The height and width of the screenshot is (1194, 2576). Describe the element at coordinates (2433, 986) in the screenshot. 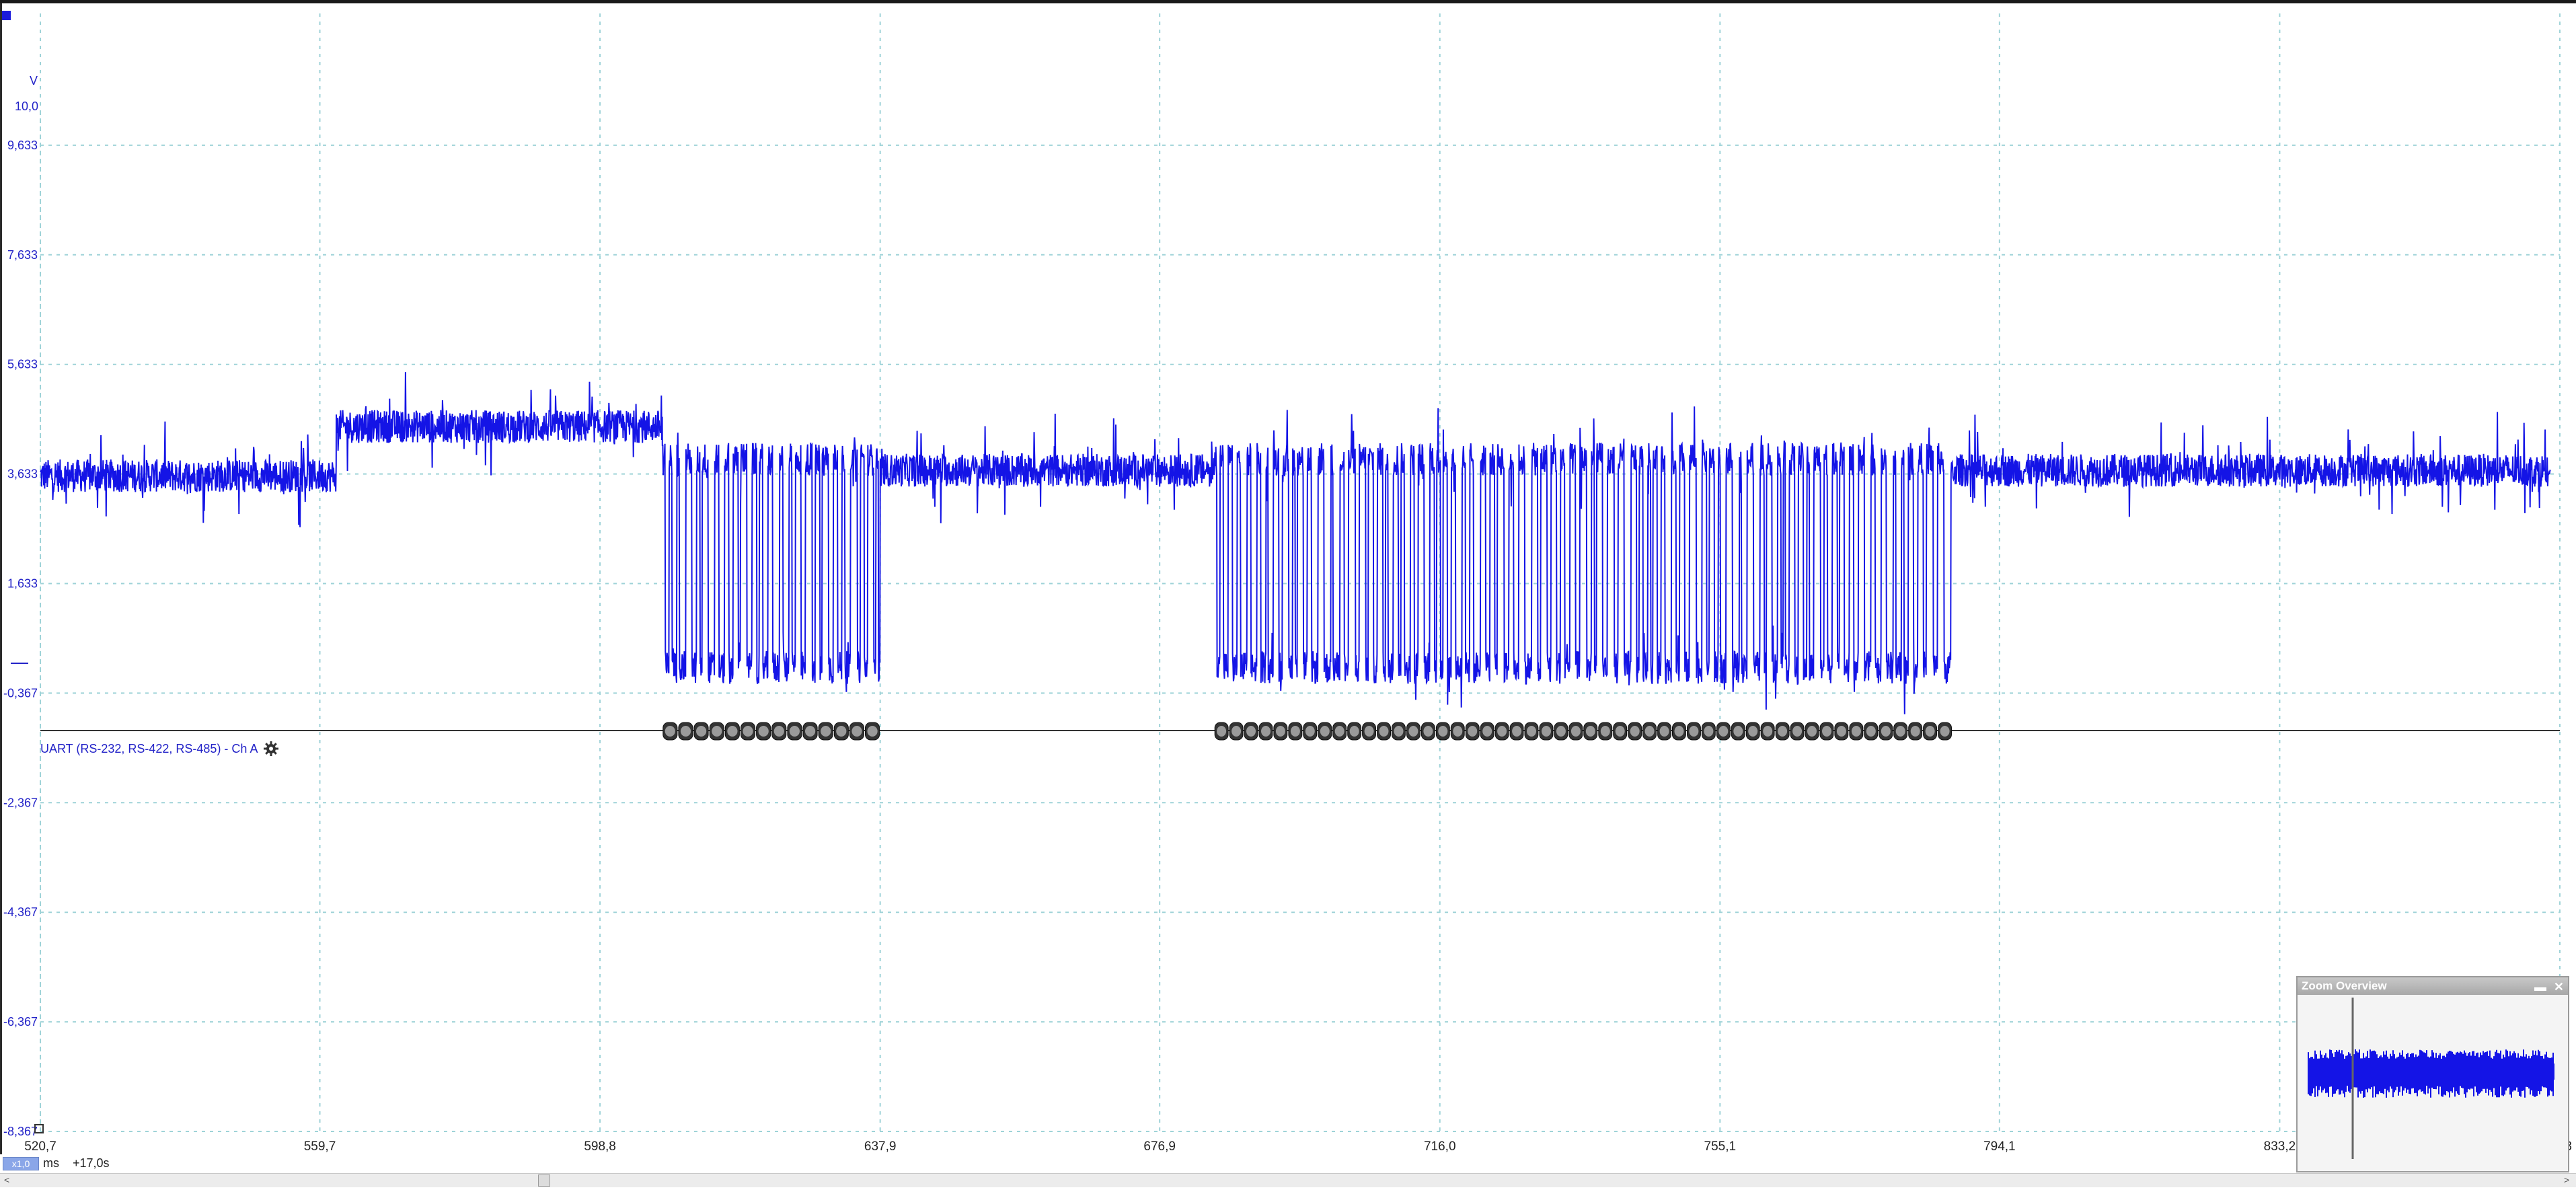

I see `zoom-overview-title-bar: Zoom Overview ▬ ✕` at that location.